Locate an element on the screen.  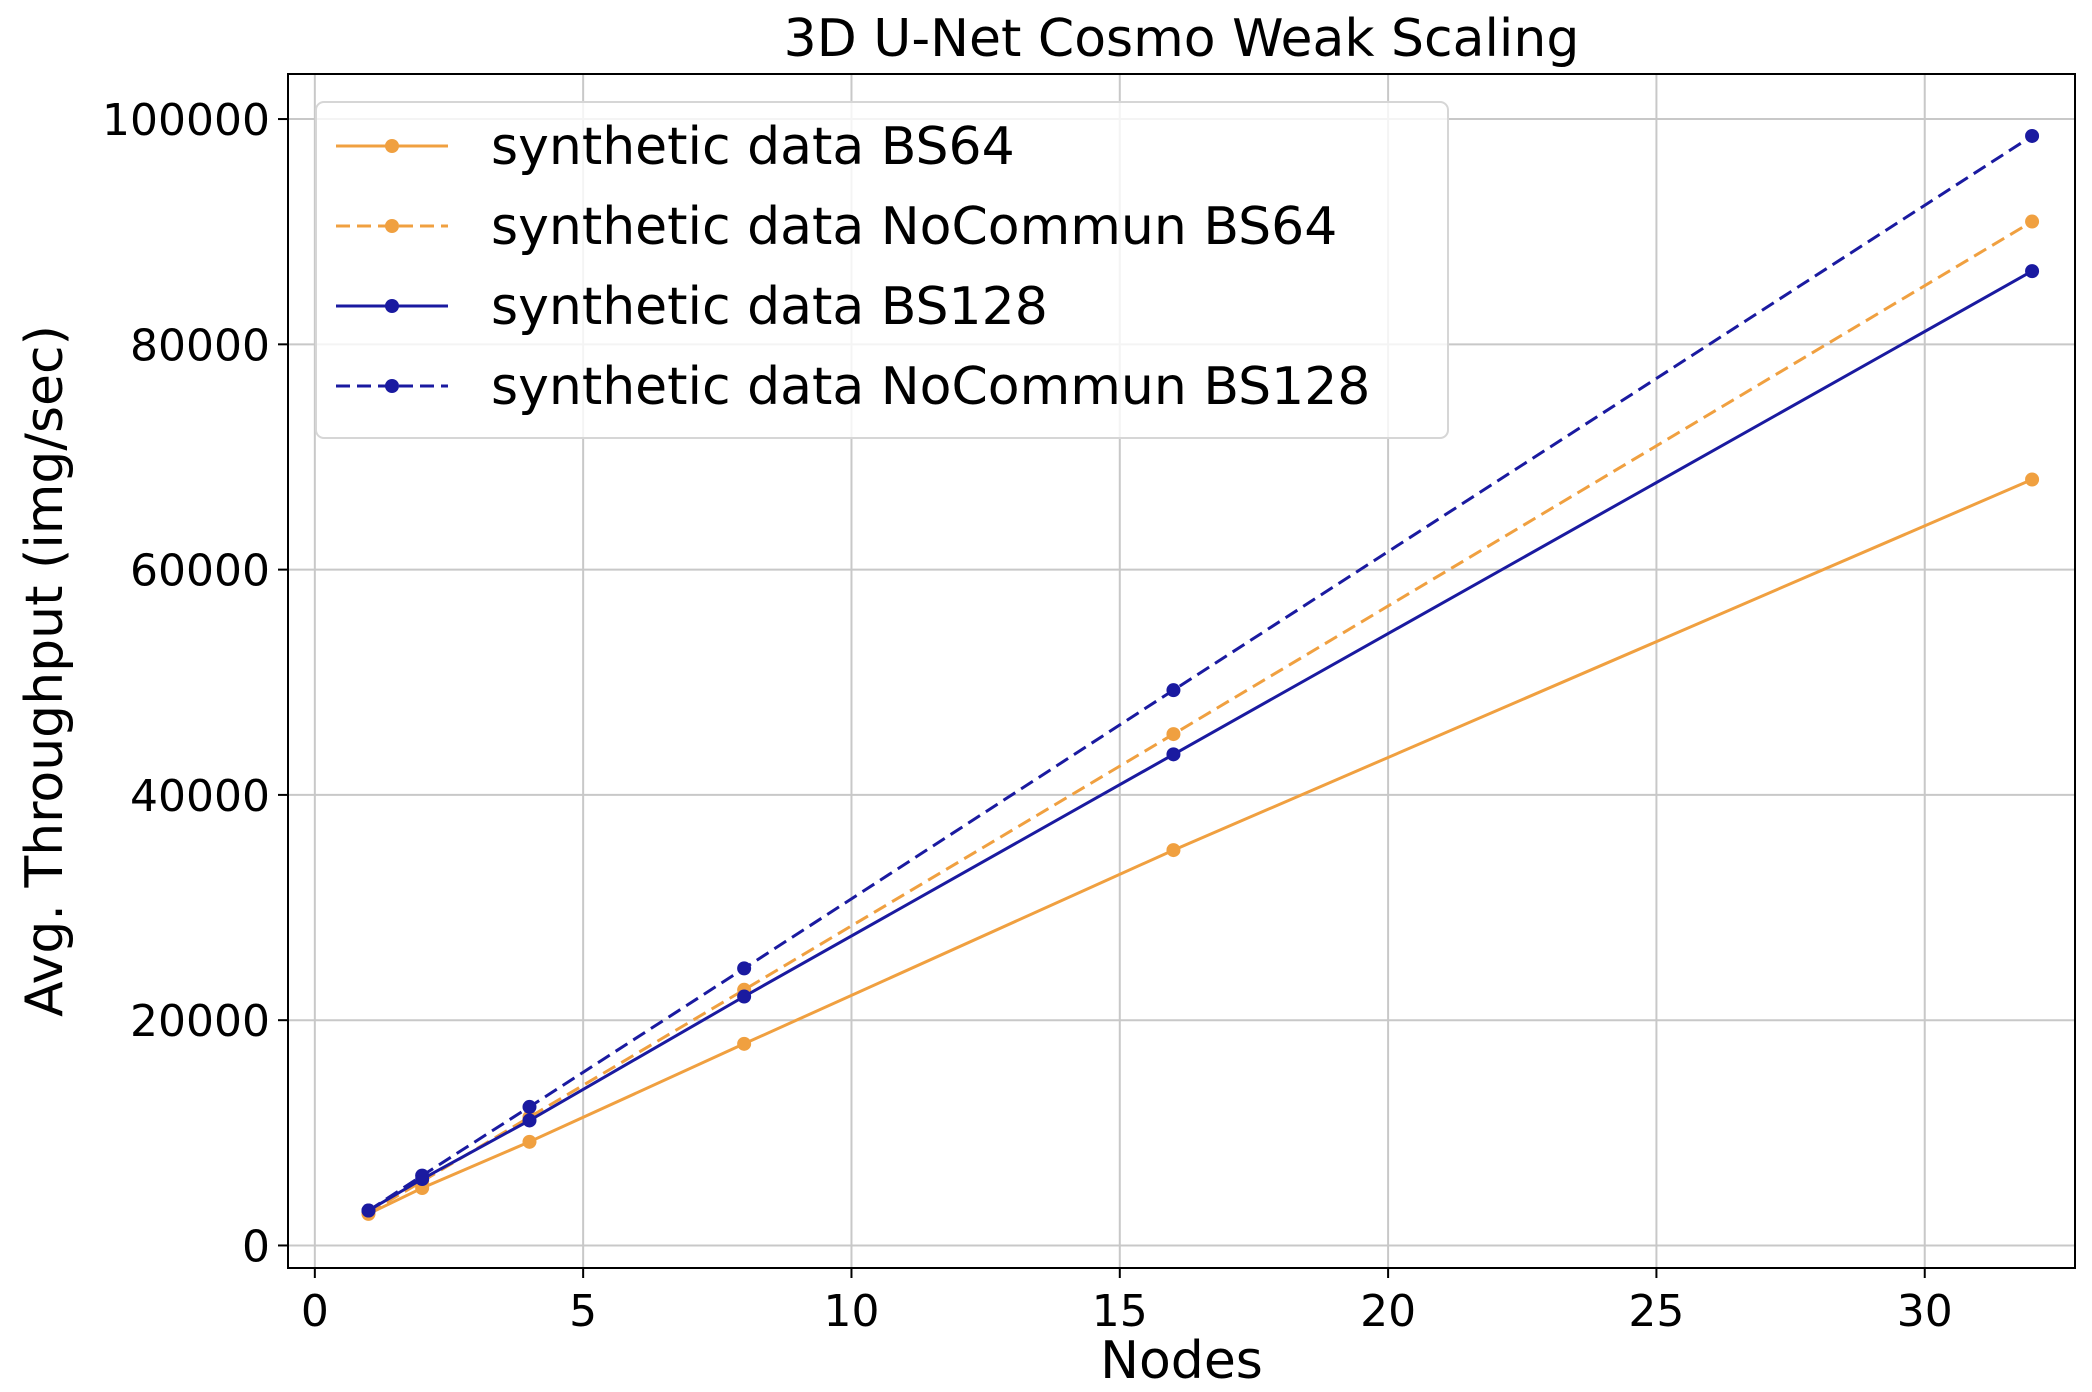
legend-label: synthetic data BS128 is located at coordinates (769, 307).